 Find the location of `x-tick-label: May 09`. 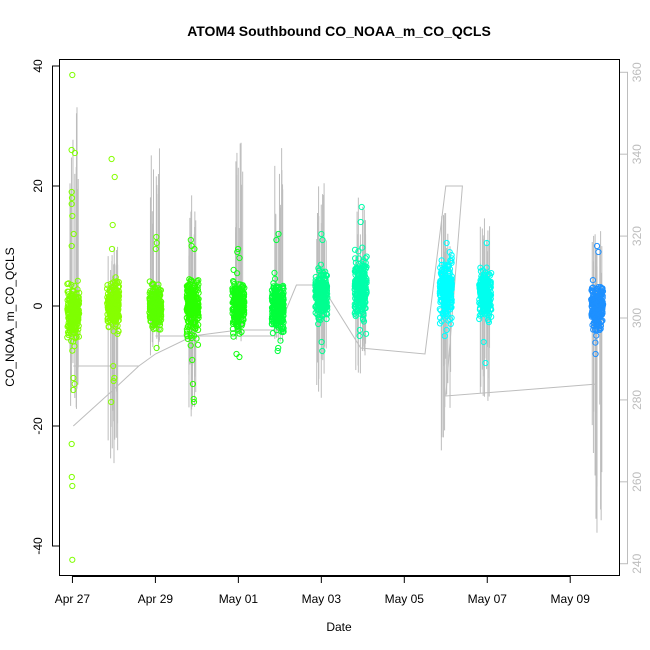

x-tick-label: May 09 is located at coordinates (571, 599).